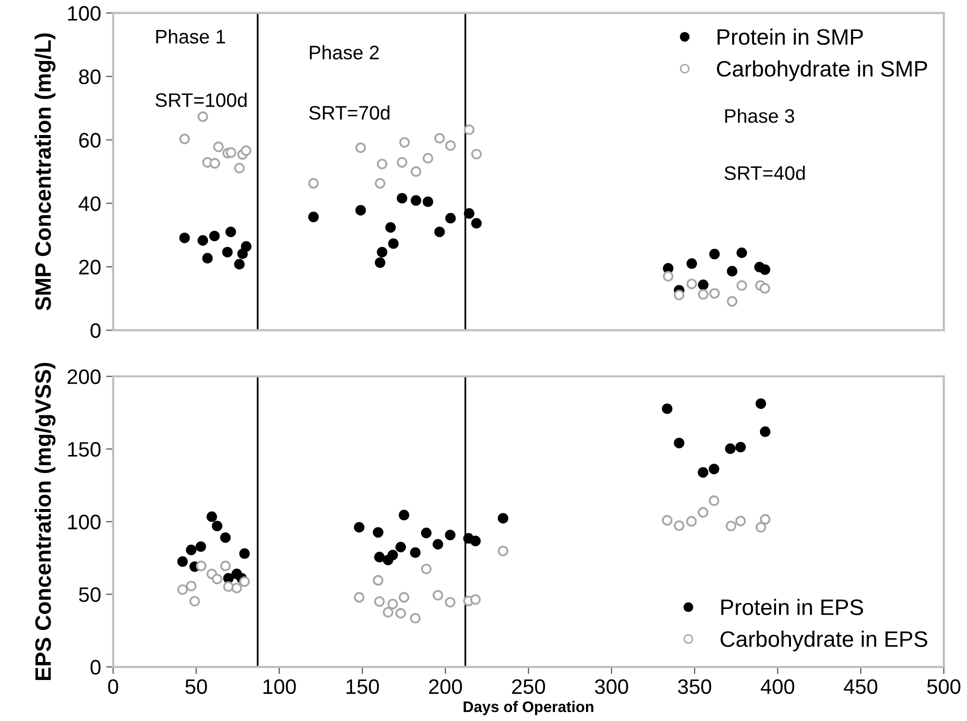 The width and height of the screenshot is (967, 721). Describe the element at coordinates (196, 686) in the screenshot. I see `x-tick-label: 50` at that location.